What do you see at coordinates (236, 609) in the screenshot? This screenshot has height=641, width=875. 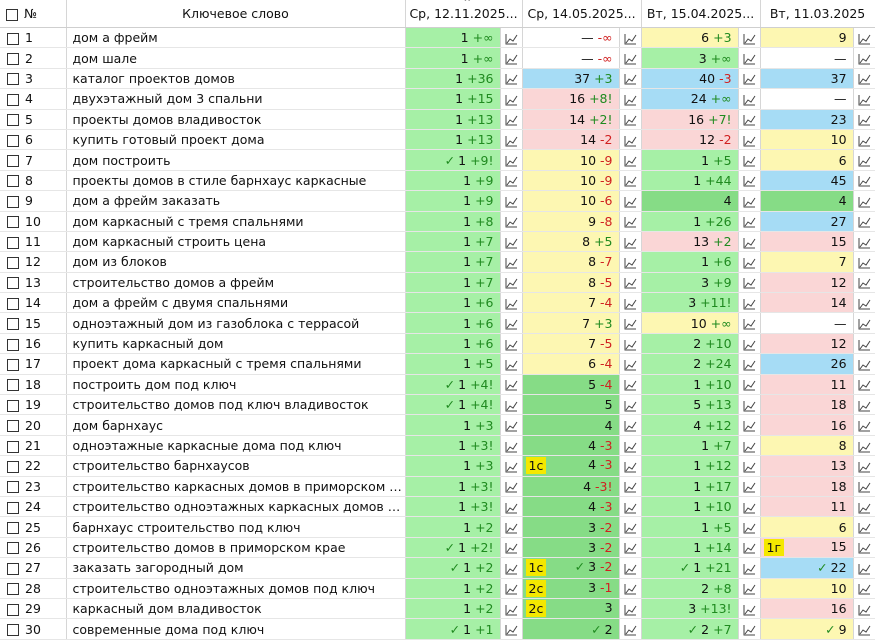 I see `keyword-cell: каркасный дом владивосток` at bounding box center [236, 609].